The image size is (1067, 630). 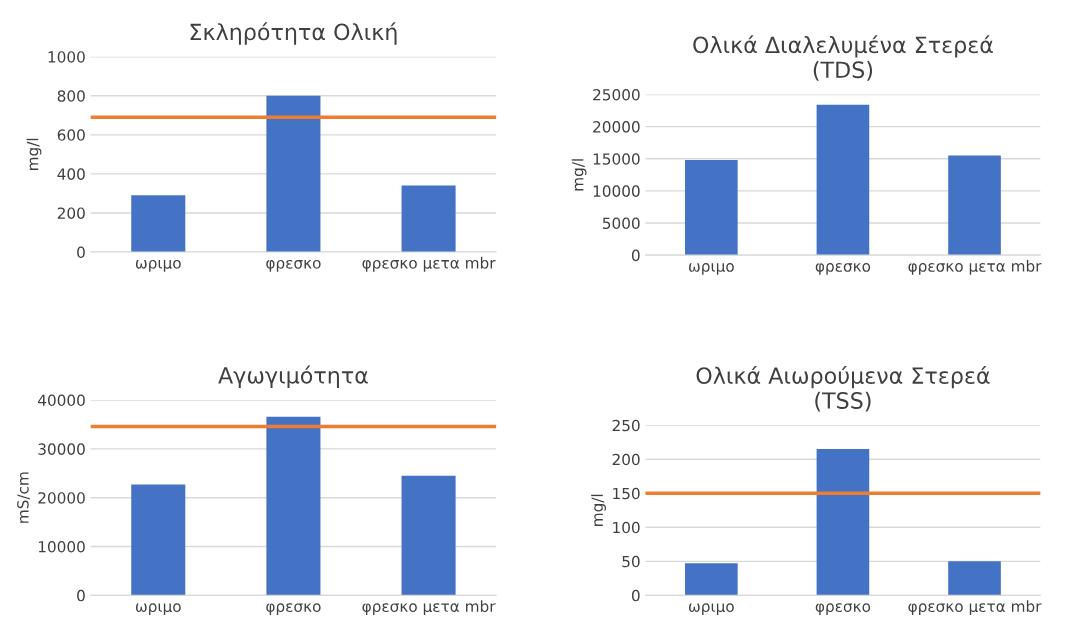 I want to click on y-axis-title: mS/cm, so click(x=23, y=497).